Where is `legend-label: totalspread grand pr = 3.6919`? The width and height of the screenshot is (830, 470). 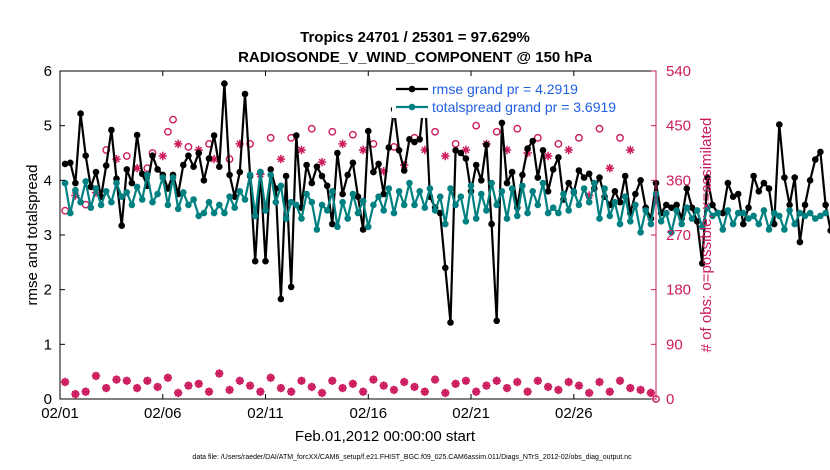
legend-label: totalspread grand pr = 3.6919 is located at coordinates (524, 107).